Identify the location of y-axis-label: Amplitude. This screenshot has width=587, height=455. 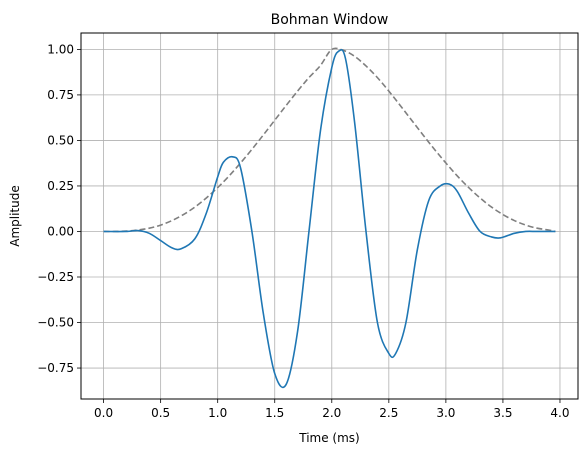
(15, 216).